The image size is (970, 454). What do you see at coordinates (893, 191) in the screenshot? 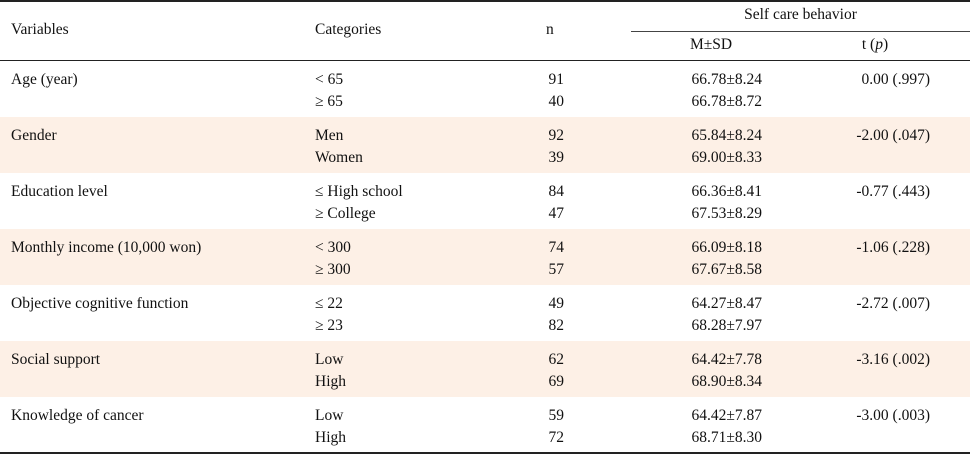
I see `t-value: -0.77 (.443)` at bounding box center [893, 191].